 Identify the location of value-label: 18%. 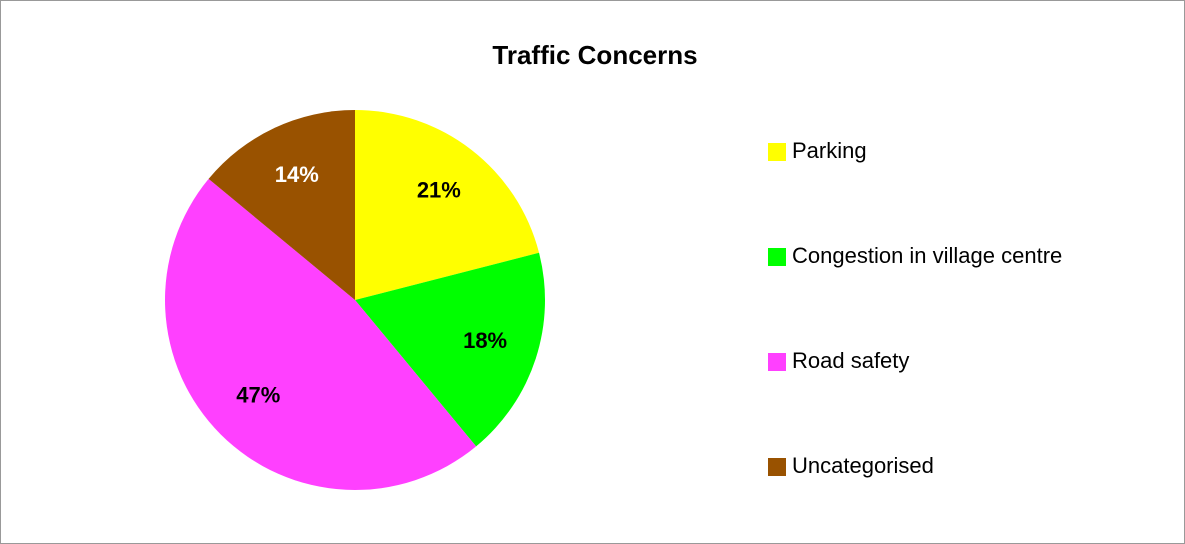
(485, 340).